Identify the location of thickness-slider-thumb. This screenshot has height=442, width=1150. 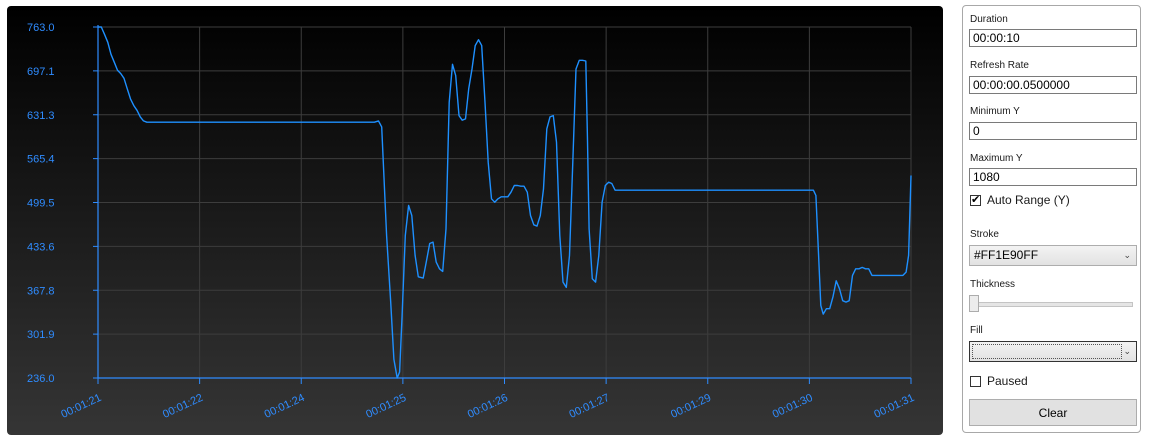
(974, 303).